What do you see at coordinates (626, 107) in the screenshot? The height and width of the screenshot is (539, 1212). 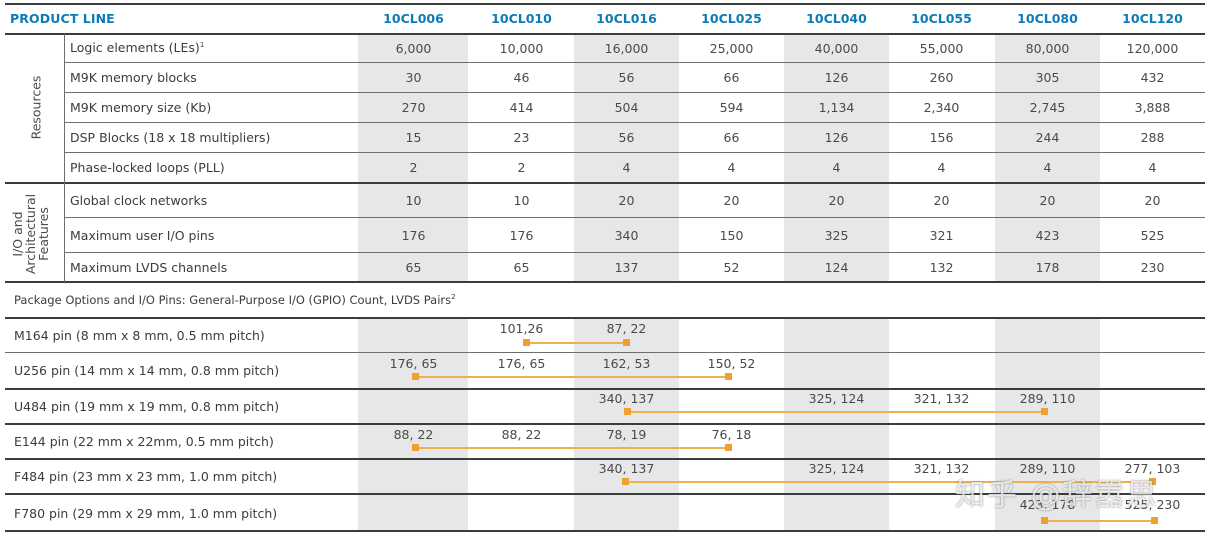 I see `cell: 504` at bounding box center [626, 107].